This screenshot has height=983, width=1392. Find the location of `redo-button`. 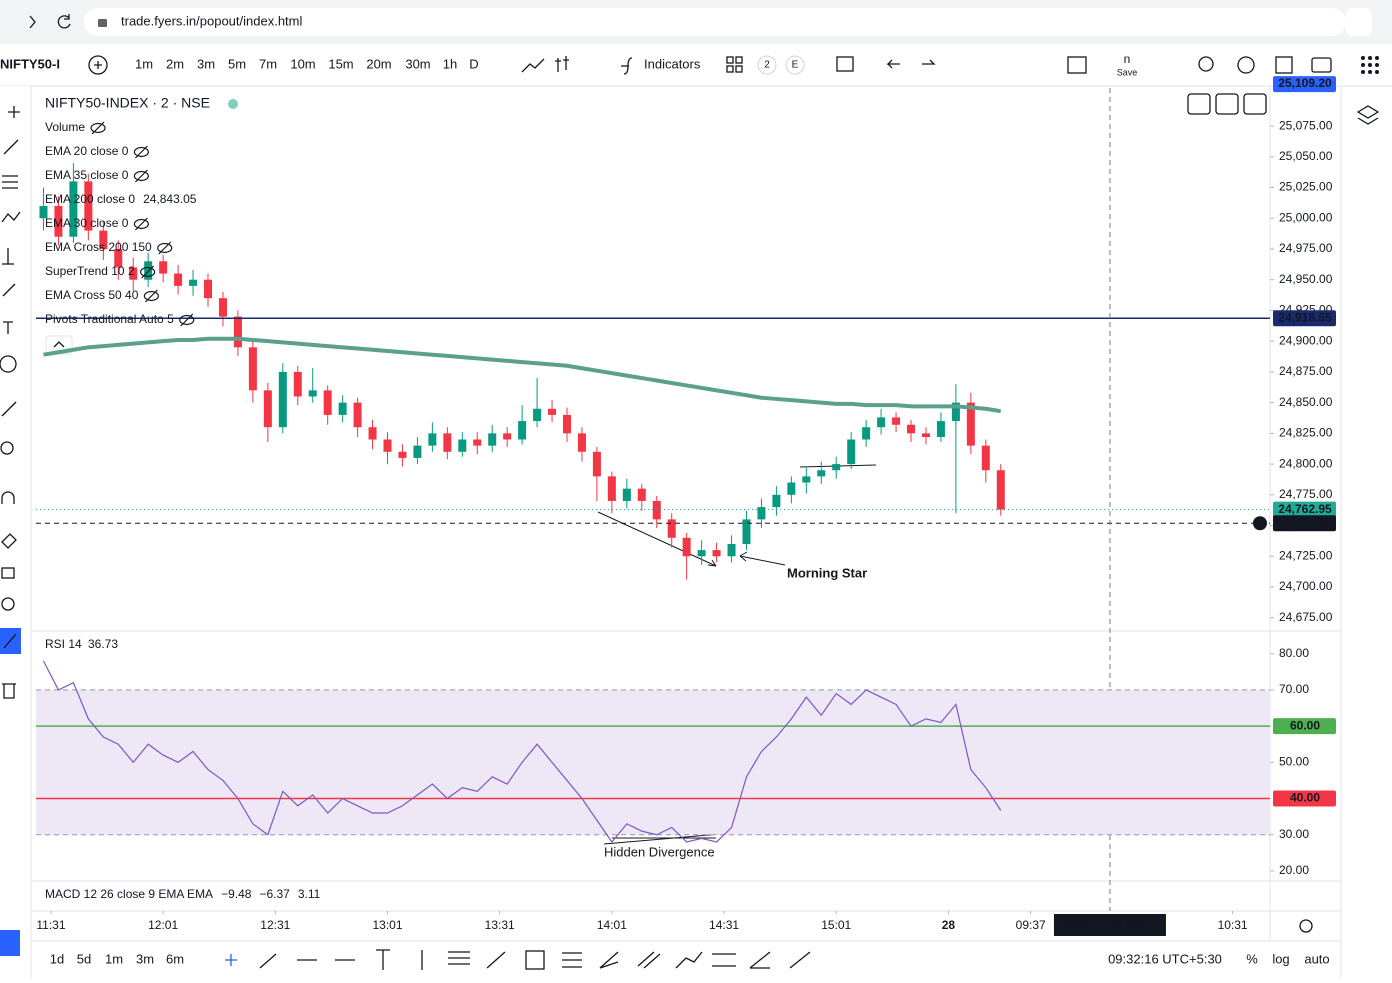

redo-button is located at coordinates (929, 62).